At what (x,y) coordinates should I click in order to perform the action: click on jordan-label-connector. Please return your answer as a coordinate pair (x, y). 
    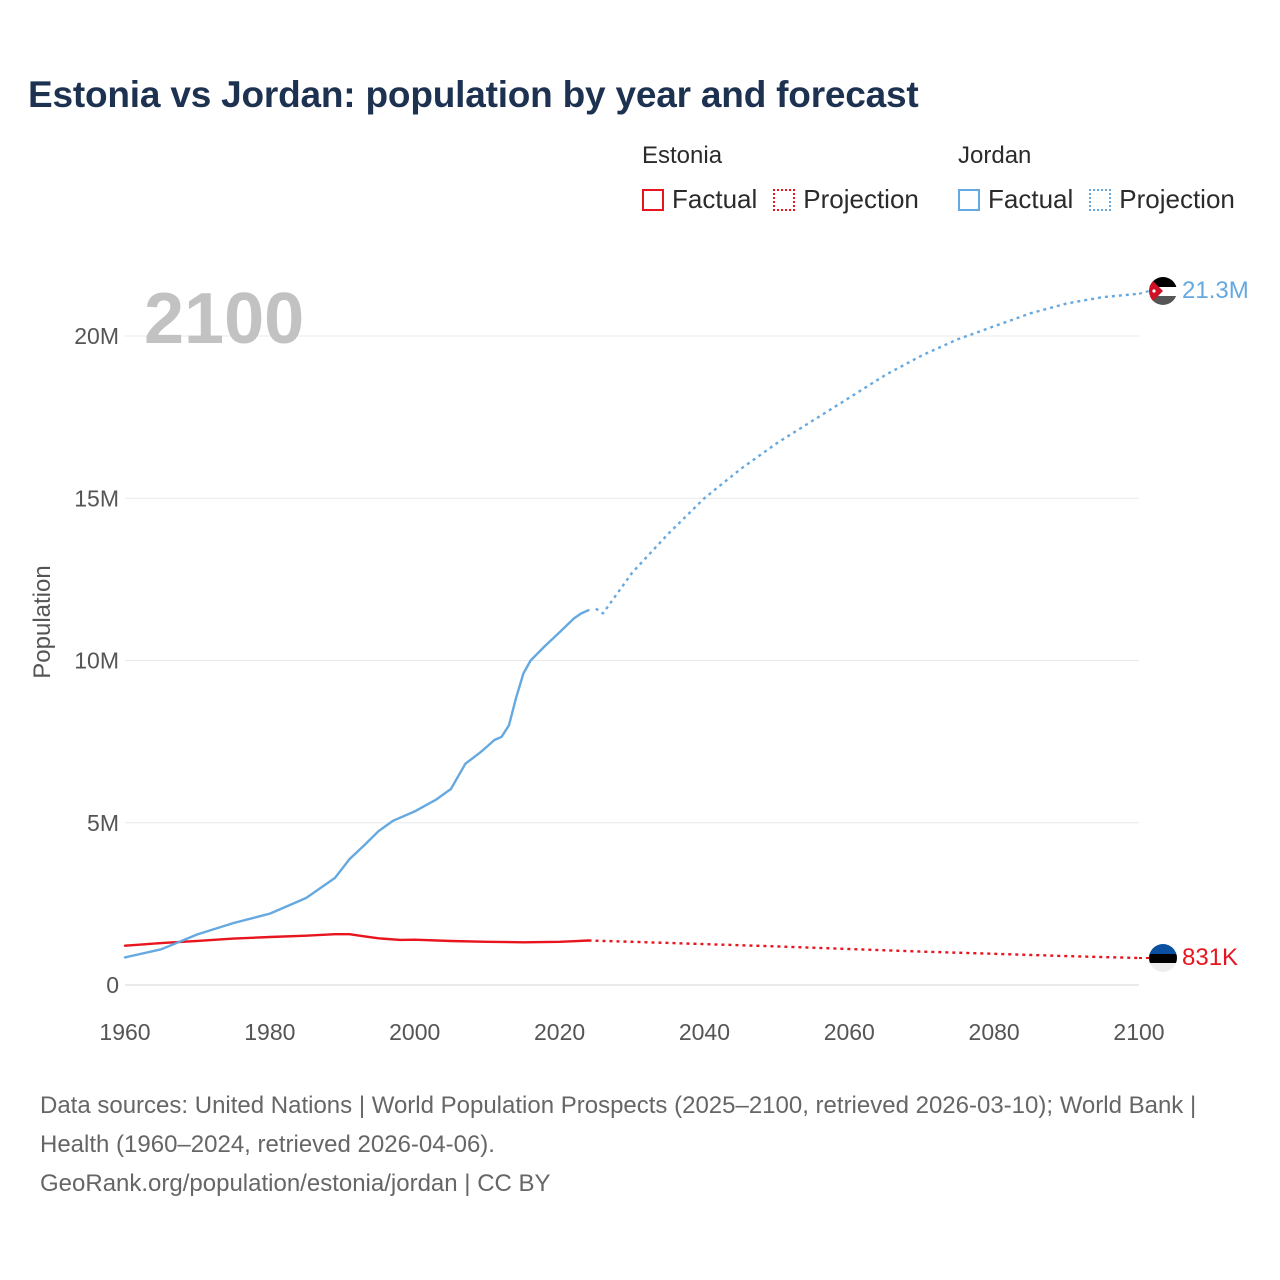
    Looking at the image, I should click on (1144, 292).